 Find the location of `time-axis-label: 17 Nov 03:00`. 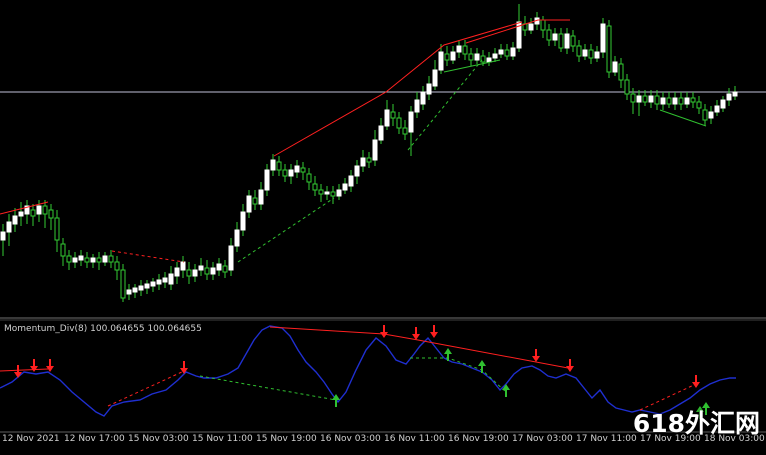

time-axis-label: 17 Nov 03:00 is located at coordinates (542, 439).